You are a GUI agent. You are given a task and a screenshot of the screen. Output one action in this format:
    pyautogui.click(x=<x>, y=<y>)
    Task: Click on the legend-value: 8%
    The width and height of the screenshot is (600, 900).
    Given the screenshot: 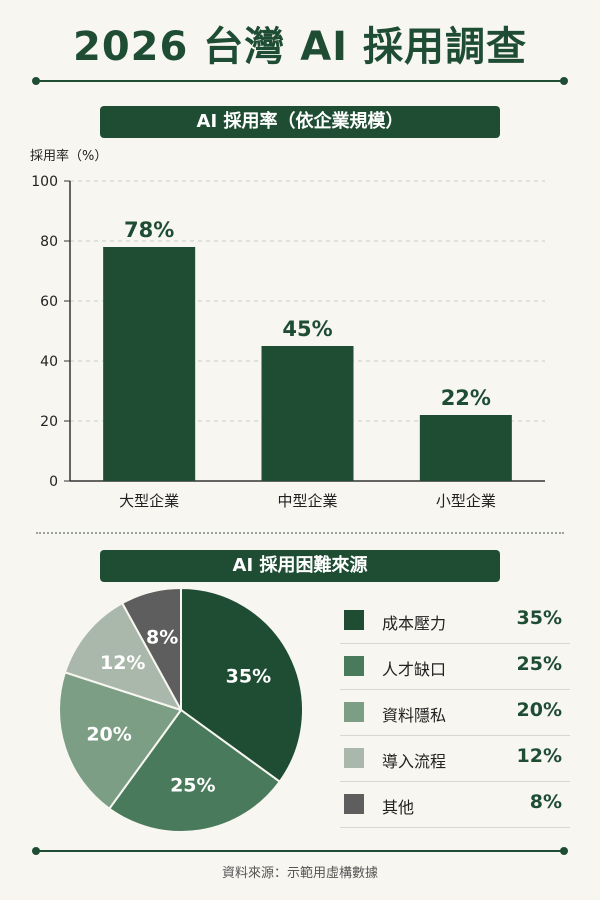 What is the action you would take?
    pyautogui.click(x=545, y=802)
    